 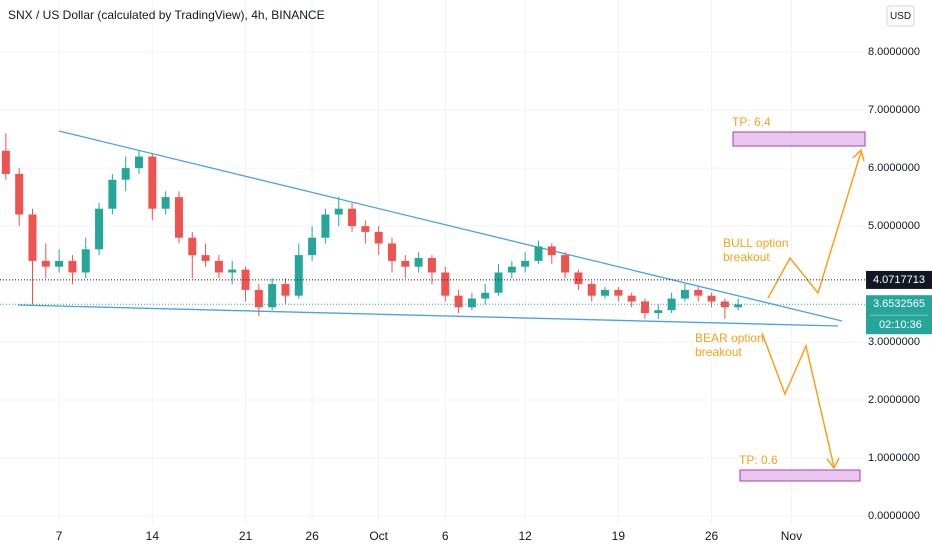 I want to click on y-tick-label: 2.0000000, so click(x=894, y=400).